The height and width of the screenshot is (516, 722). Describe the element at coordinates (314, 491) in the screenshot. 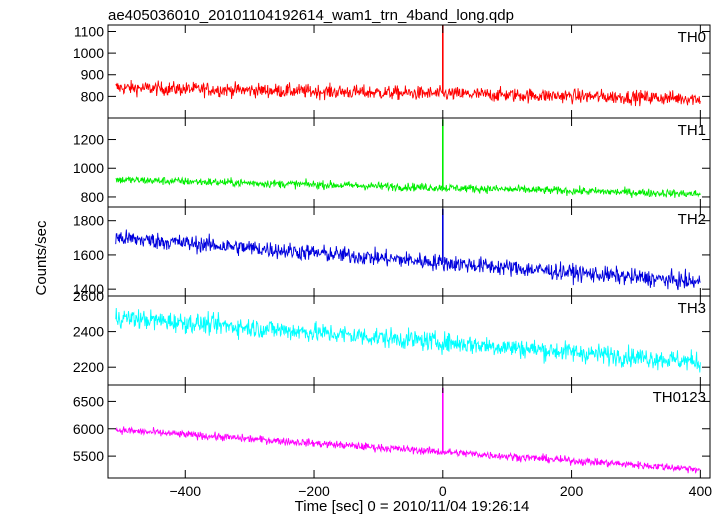

I see `x-tick-label: −200` at that location.